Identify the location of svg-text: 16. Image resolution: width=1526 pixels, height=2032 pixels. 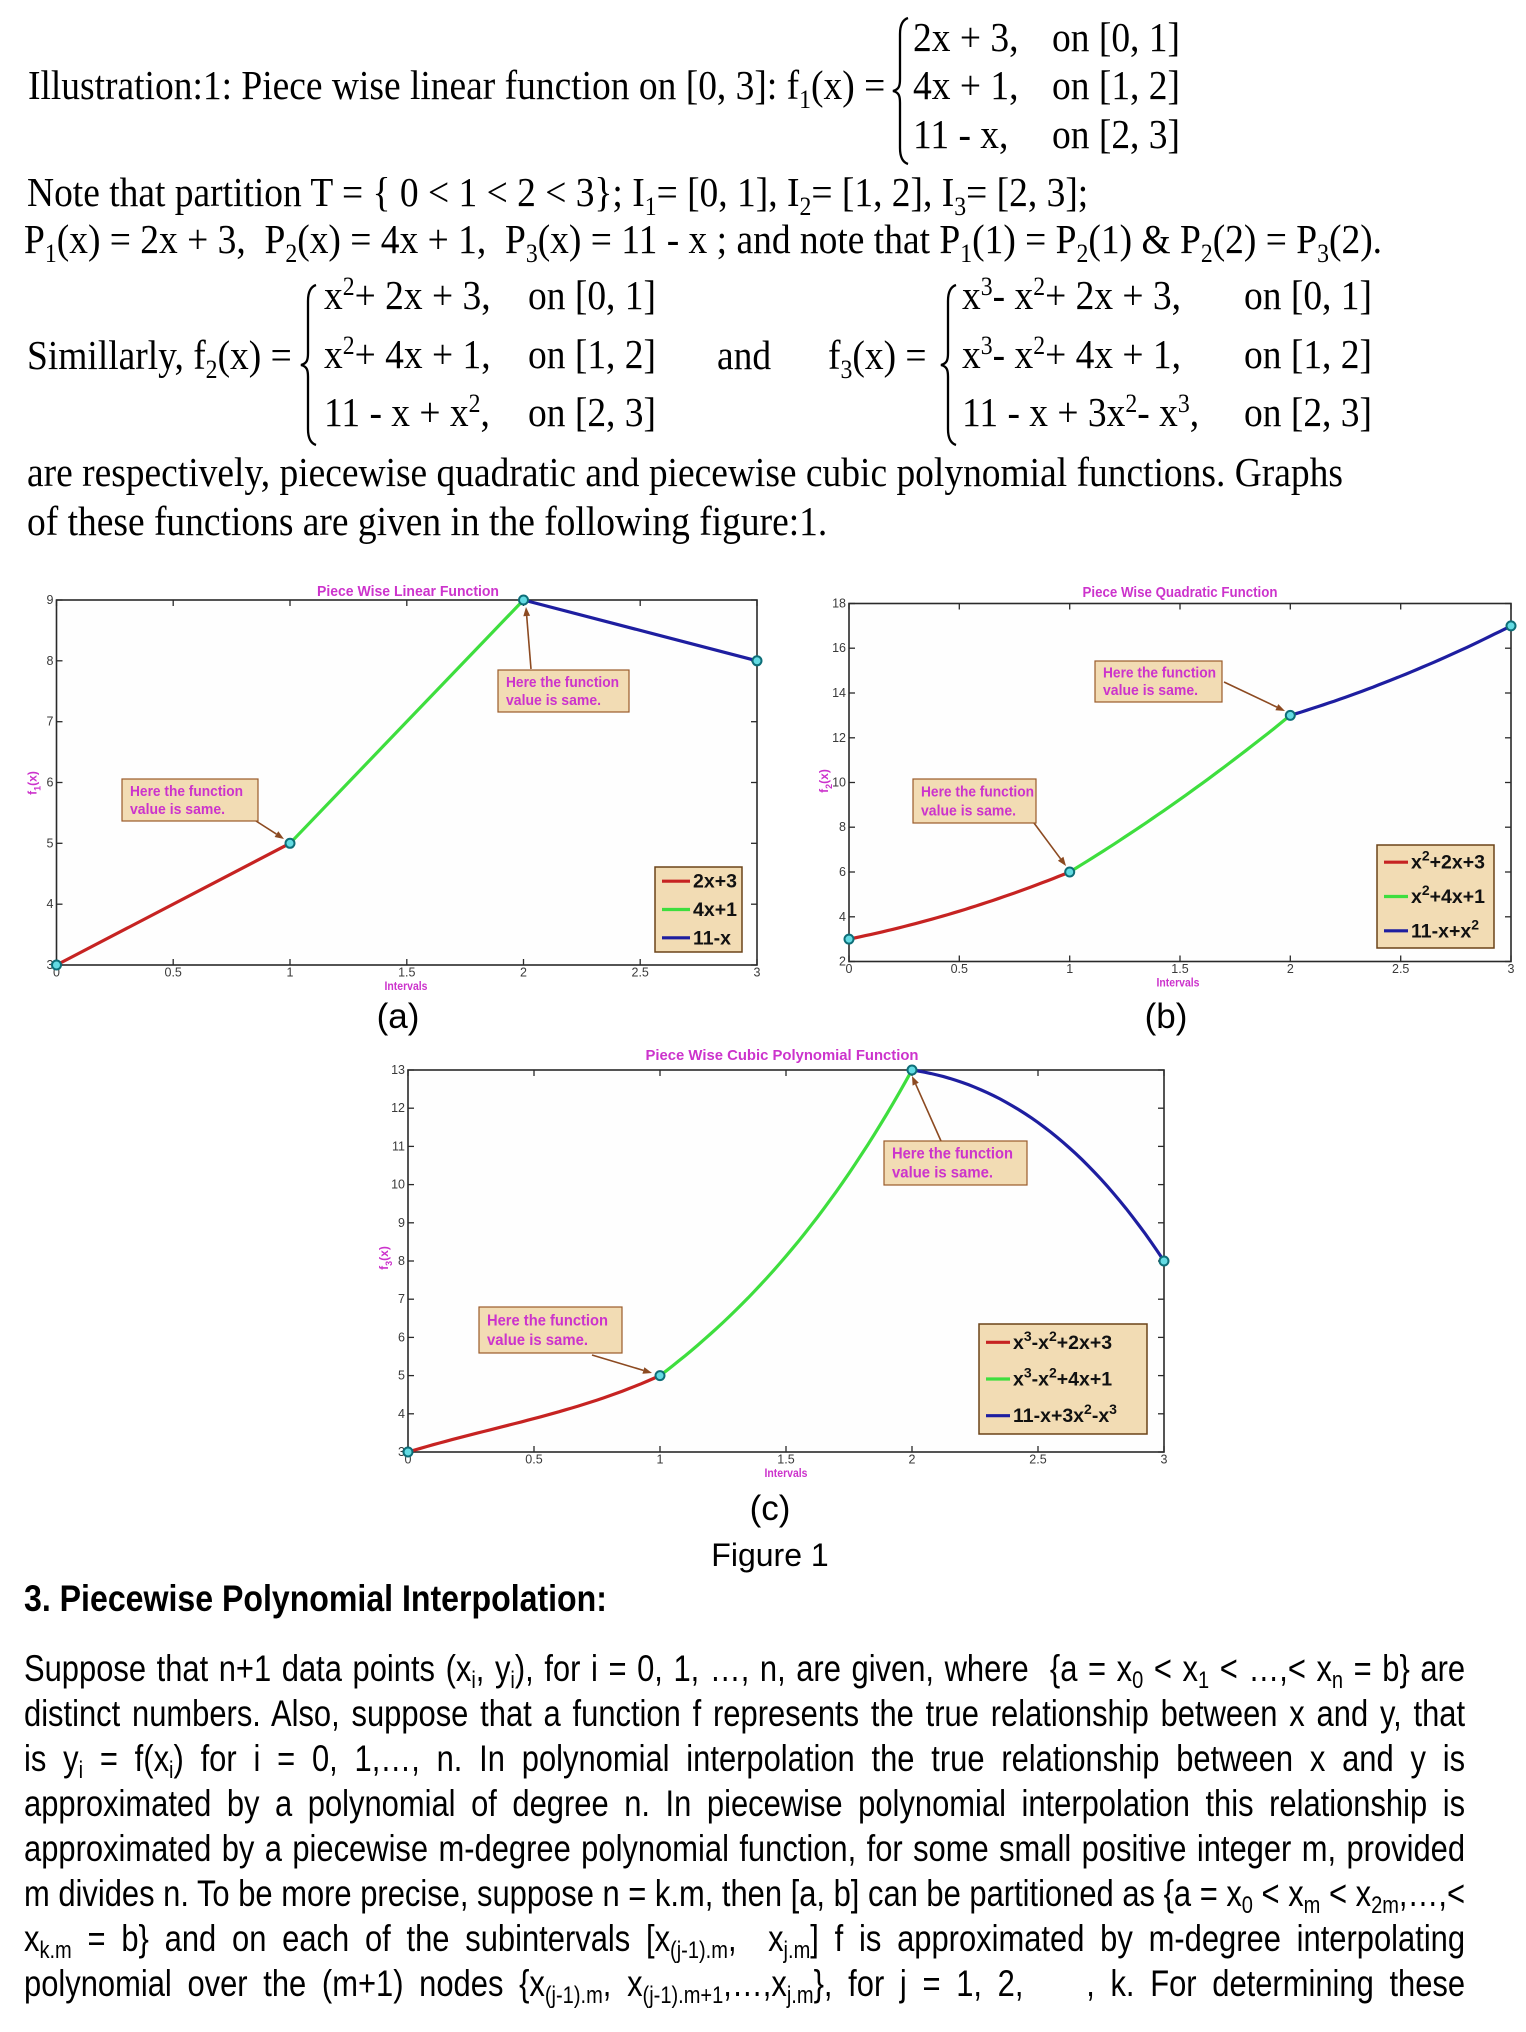
(839, 648).